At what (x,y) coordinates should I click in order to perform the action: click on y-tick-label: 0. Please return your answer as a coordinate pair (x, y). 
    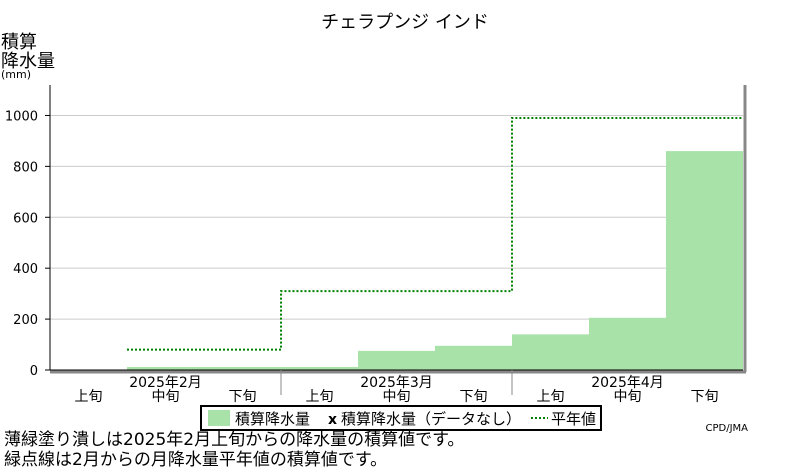
    Looking at the image, I should click on (34, 371).